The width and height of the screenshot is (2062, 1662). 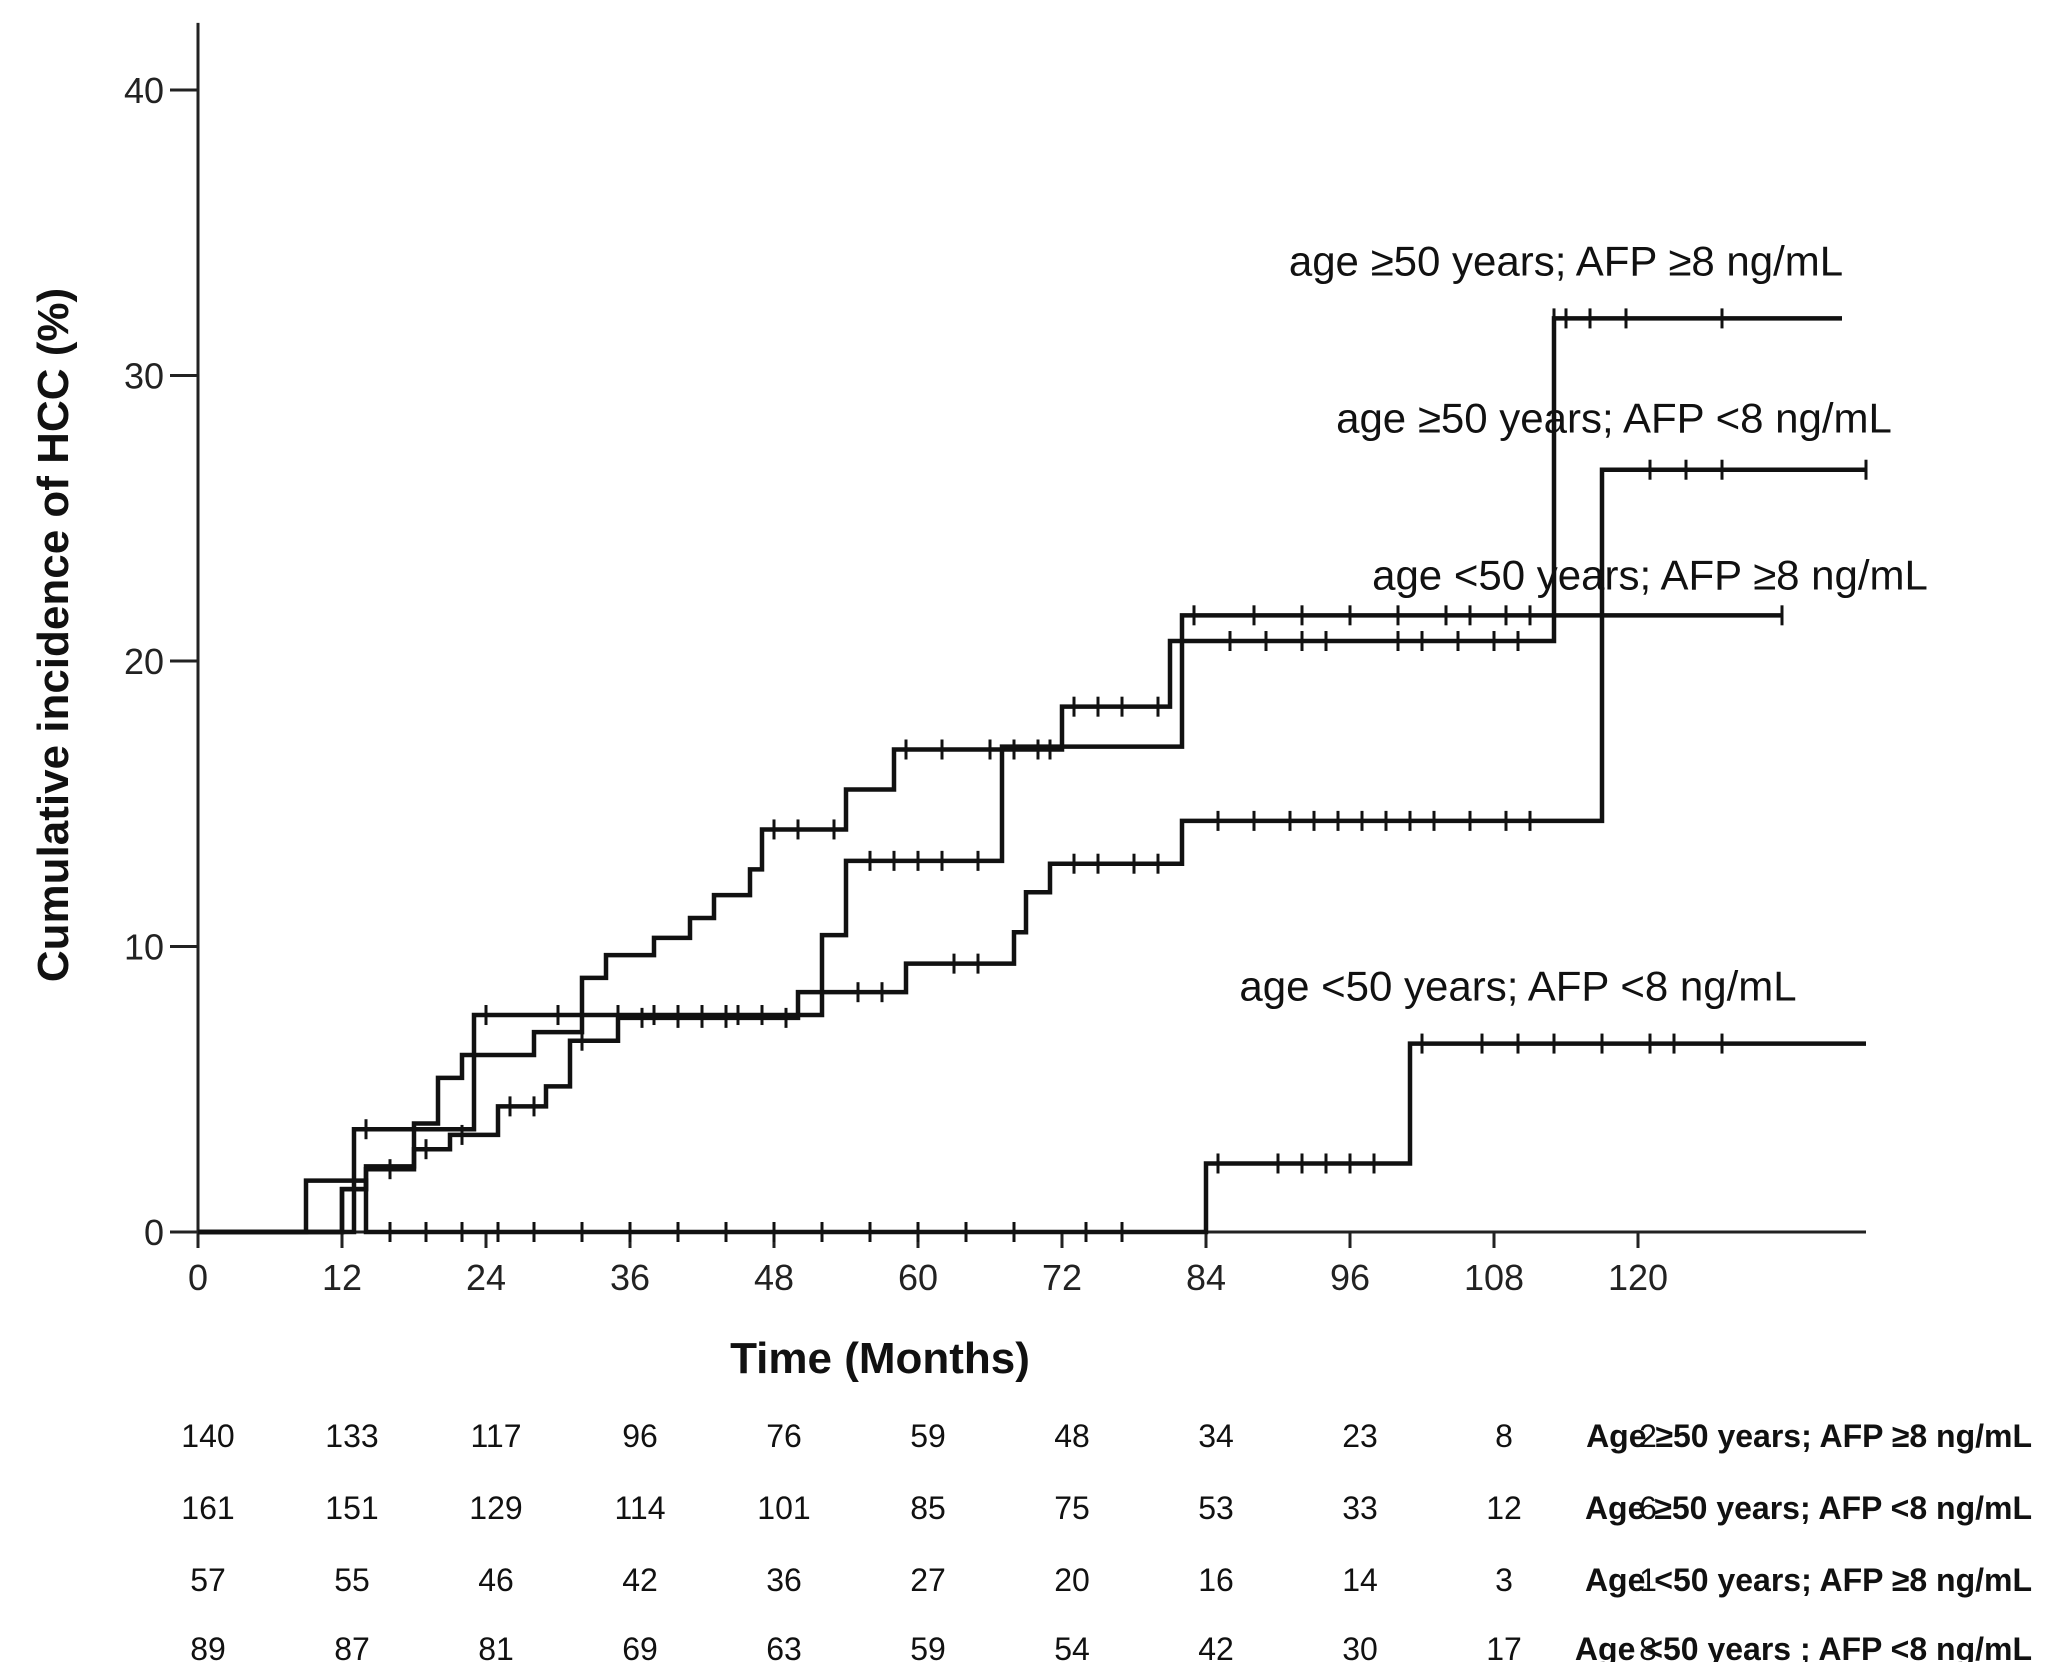 What do you see at coordinates (352, 1580) in the screenshot?
I see `risk-count: 55` at bounding box center [352, 1580].